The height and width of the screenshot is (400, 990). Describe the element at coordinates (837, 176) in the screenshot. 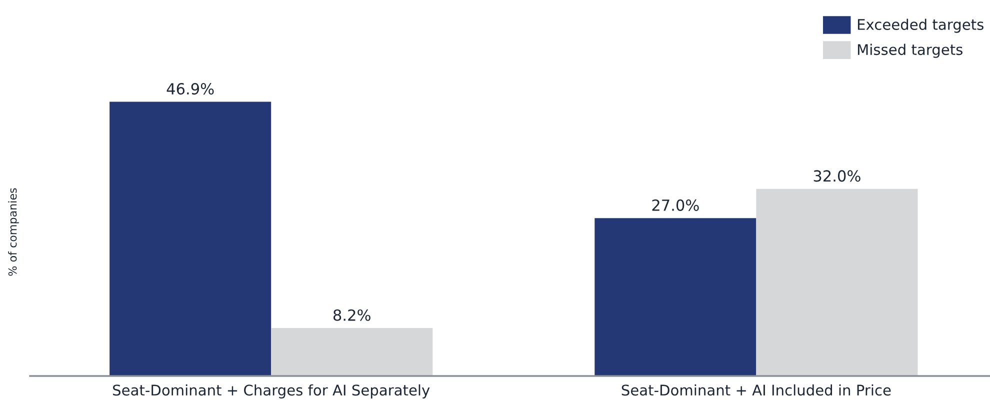

I see `data-label: 32.0%` at that location.